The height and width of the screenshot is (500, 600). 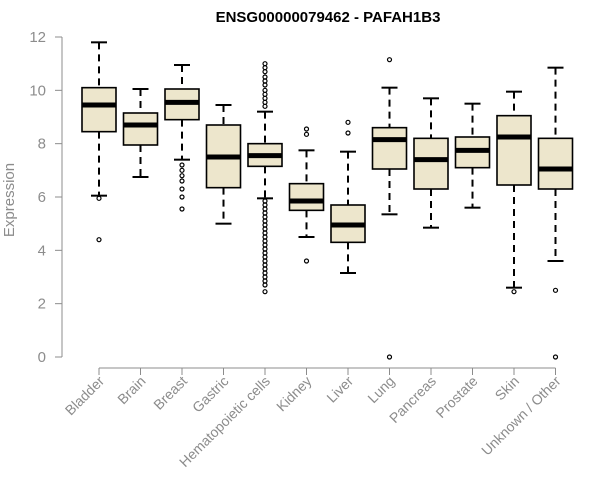 I want to click on box-prostate, so click(x=472, y=155).